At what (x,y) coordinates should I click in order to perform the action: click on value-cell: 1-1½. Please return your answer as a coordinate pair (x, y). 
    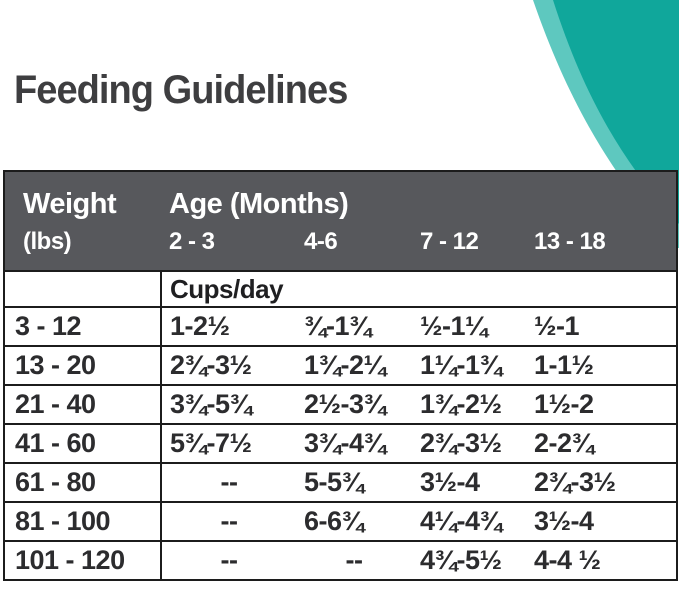
    Looking at the image, I should click on (601, 365).